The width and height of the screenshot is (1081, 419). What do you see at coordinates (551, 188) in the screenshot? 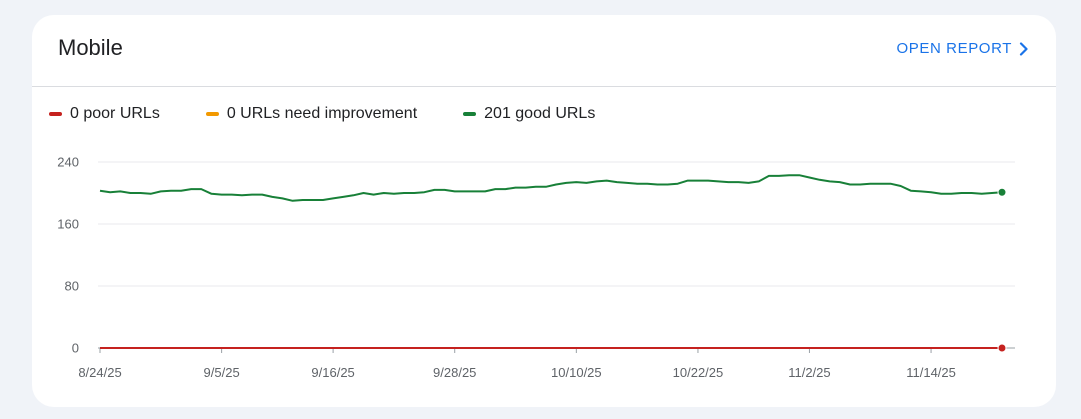
I see `series-line-good` at bounding box center [551, 188].